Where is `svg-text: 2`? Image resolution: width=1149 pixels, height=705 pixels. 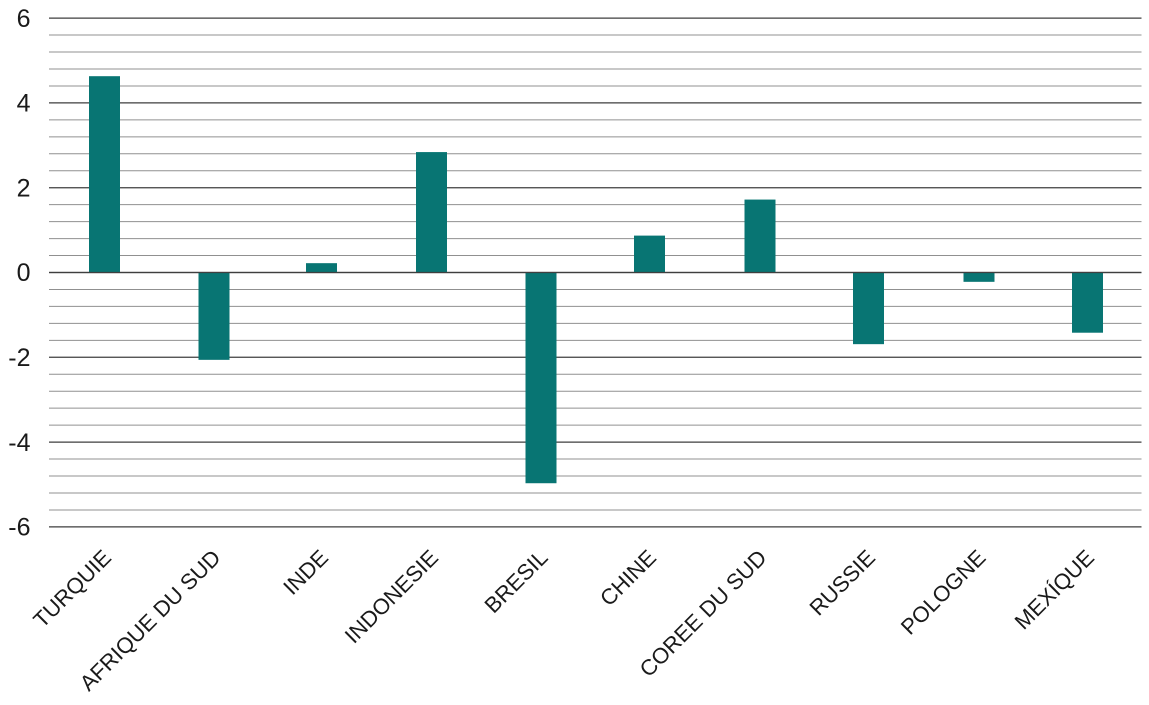 svg-text: 2 is located at coordinates (24, 188).